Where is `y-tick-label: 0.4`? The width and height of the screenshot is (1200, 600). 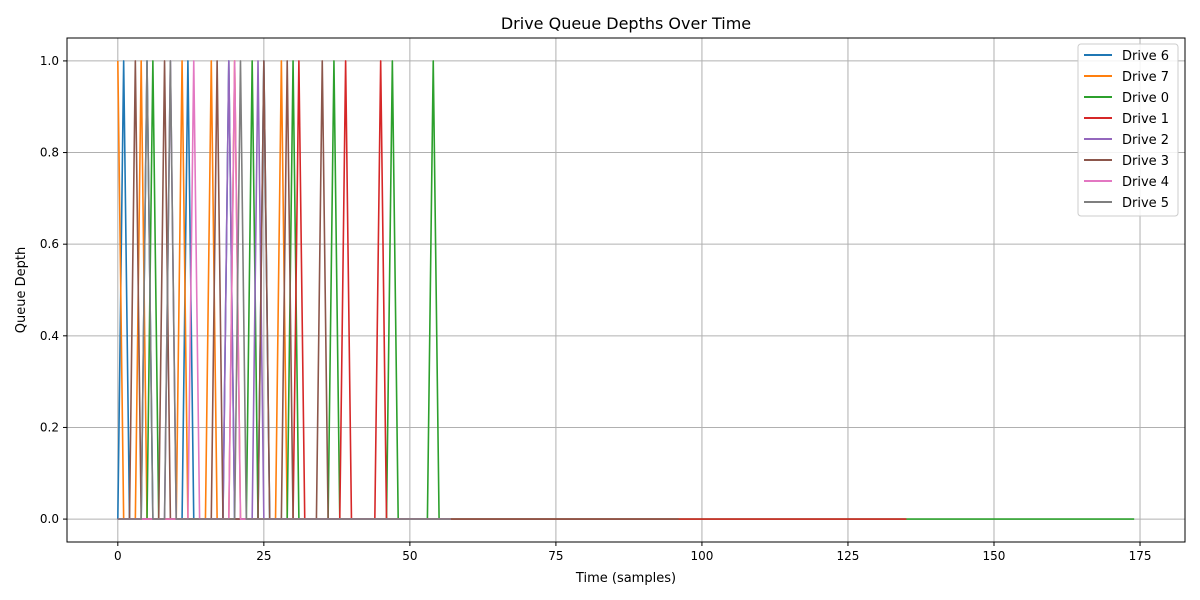
y-tick-label: 0.4 is located at coordinates (49, 336).